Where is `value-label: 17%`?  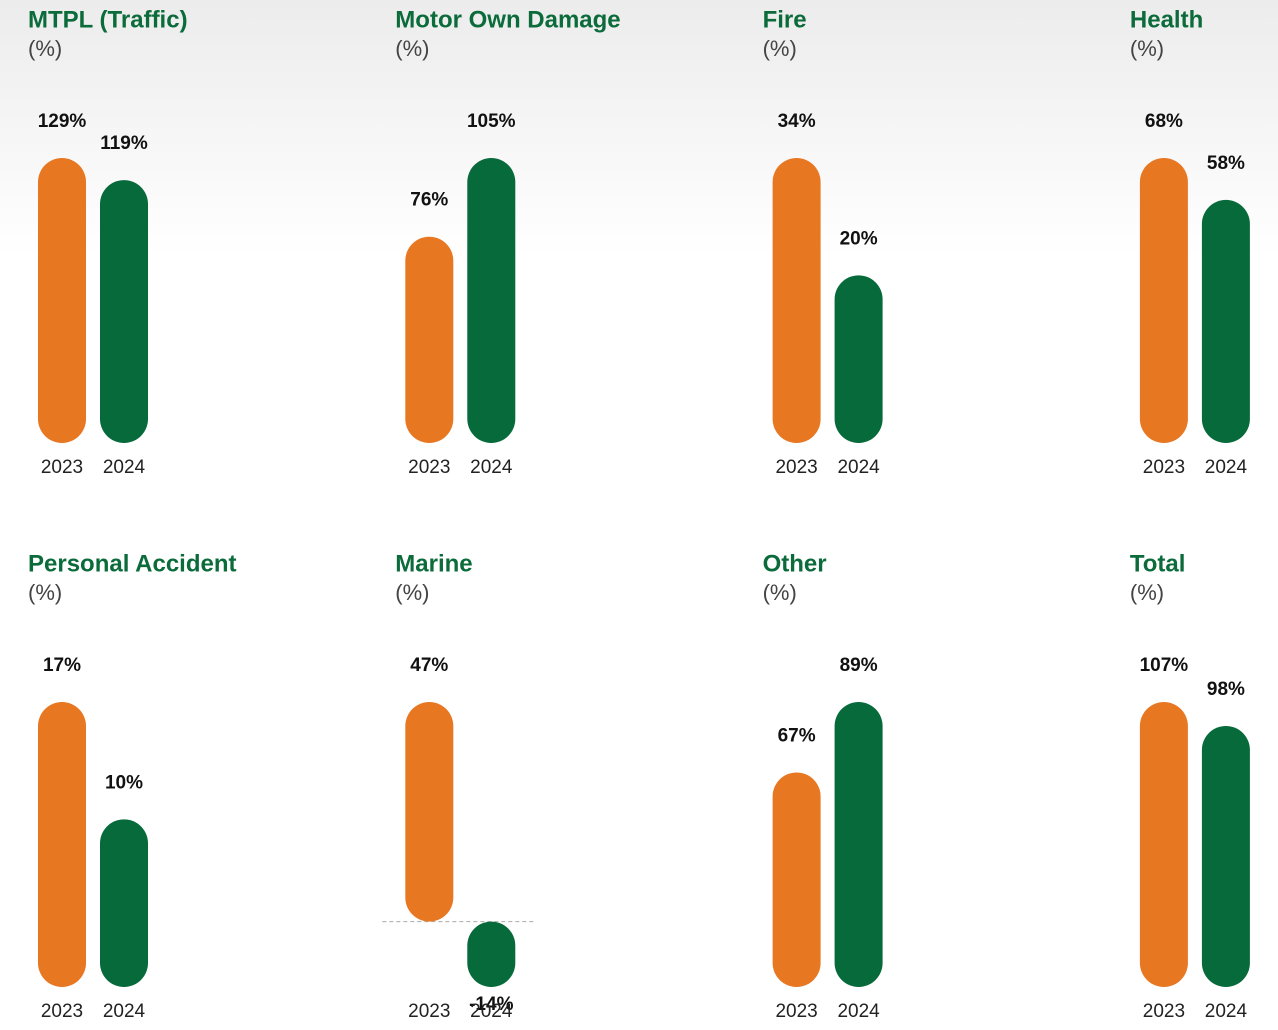 value-label: 17% is located at coordinates (62, 665).